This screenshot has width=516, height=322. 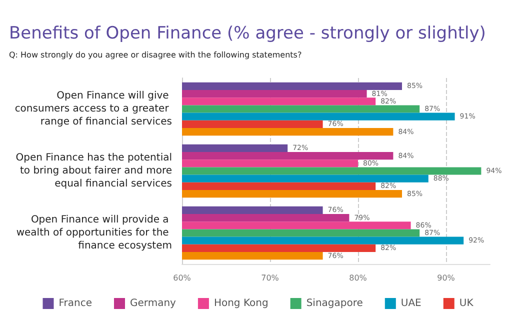 What do you see at coordinates (155, 55) in the screenshot?
I see `chart-subtitle: Q: How strongly do you agree or disagree with the following statements?` at bounding box center [155, 55].